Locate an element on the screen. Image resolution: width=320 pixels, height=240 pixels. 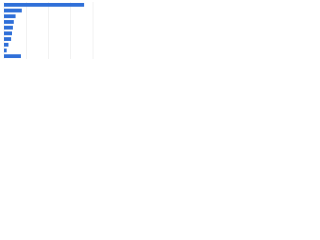
chart is located at coordinates (48, 30).